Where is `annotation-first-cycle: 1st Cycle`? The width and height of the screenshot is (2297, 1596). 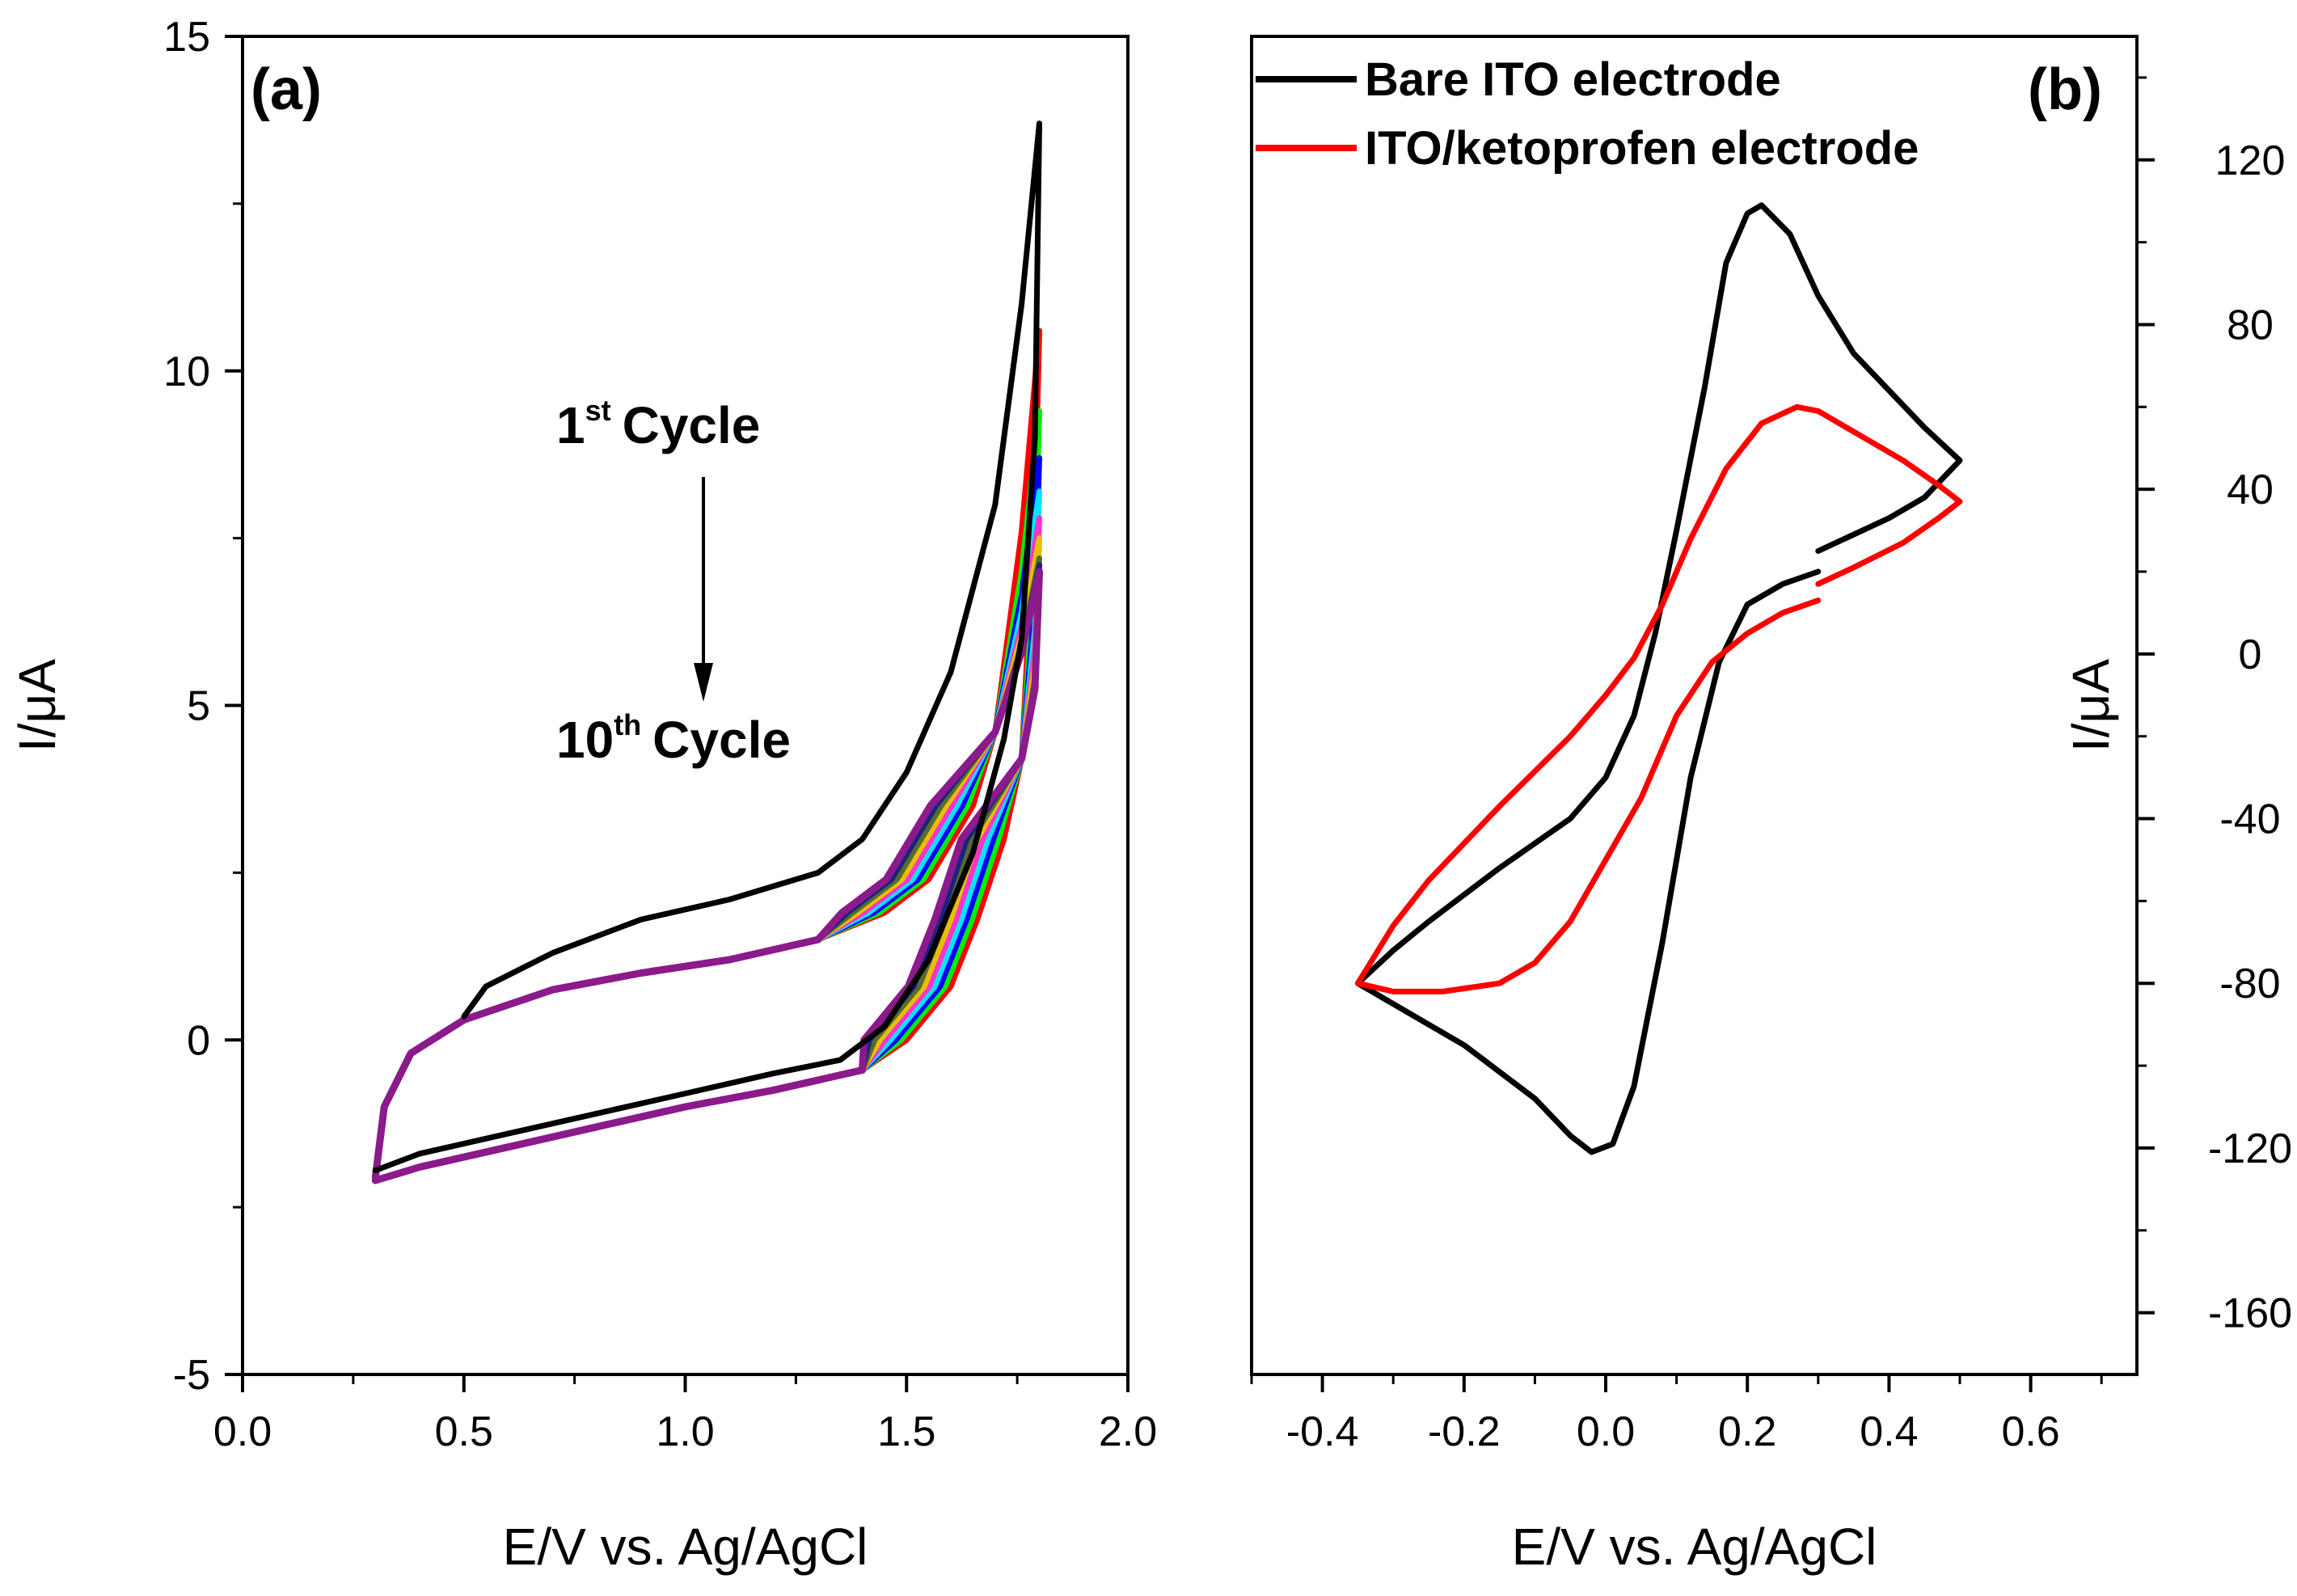 annotation-first-cycle: 1st Cycle is located at coordinates (658, 424).